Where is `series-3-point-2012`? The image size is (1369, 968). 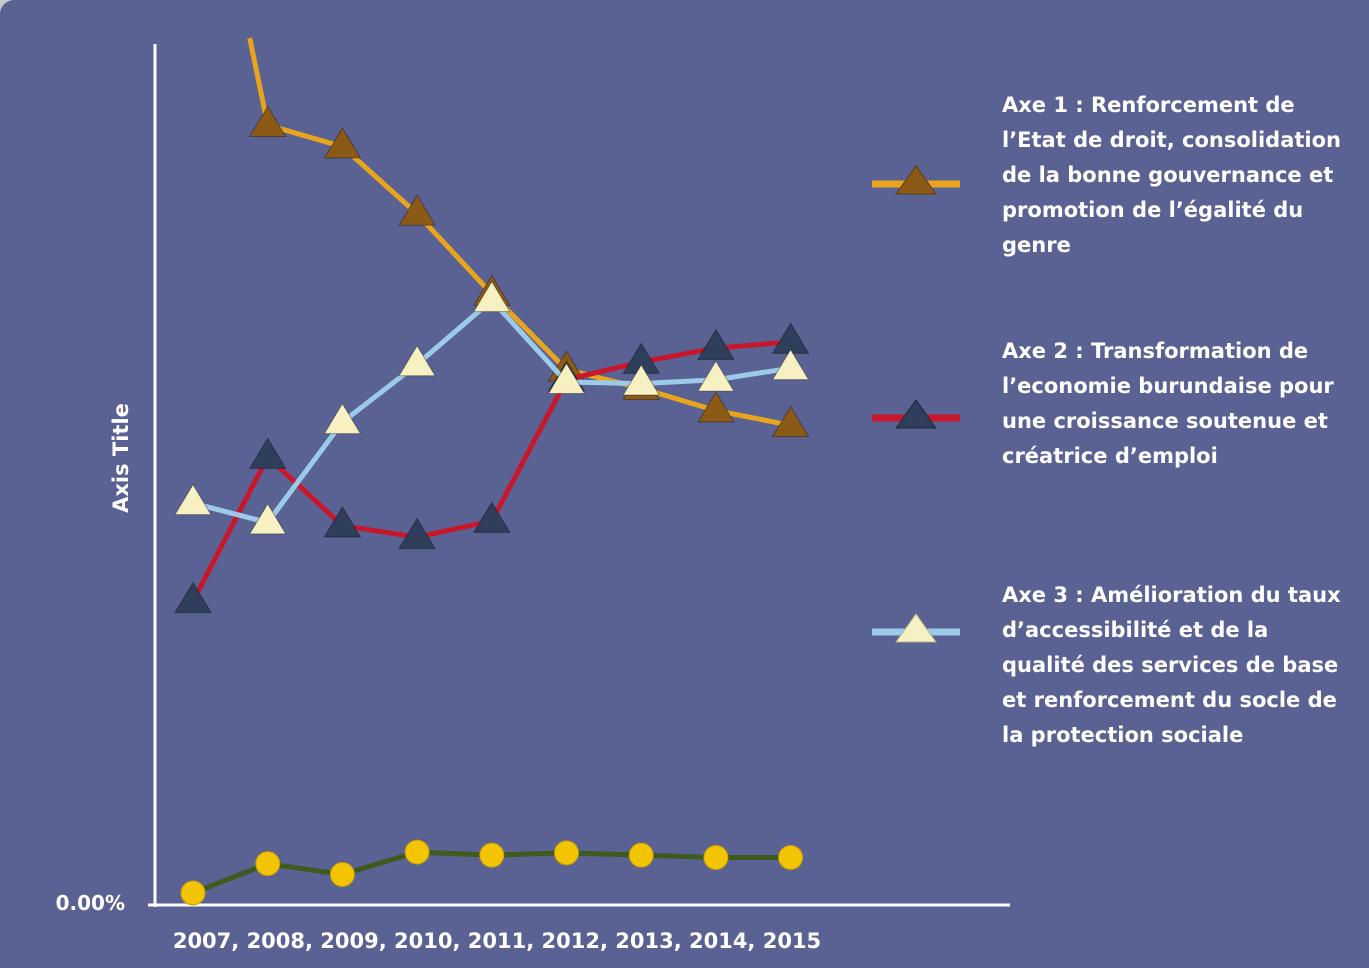 series-3-point-2012 is located at coordinates (566, 378).